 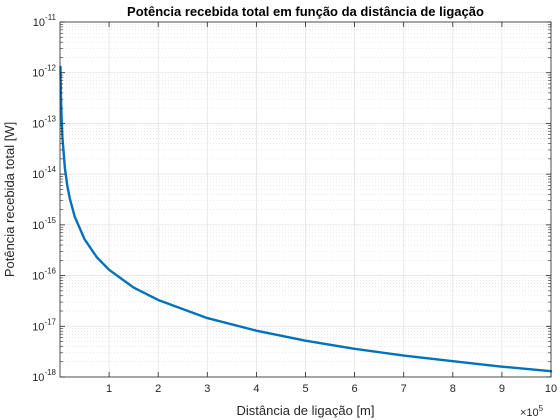 What do you see at coordinates (207, 389) in the screenshot?
I see `x-tick-label: 3` at bounding box center [207, 389].